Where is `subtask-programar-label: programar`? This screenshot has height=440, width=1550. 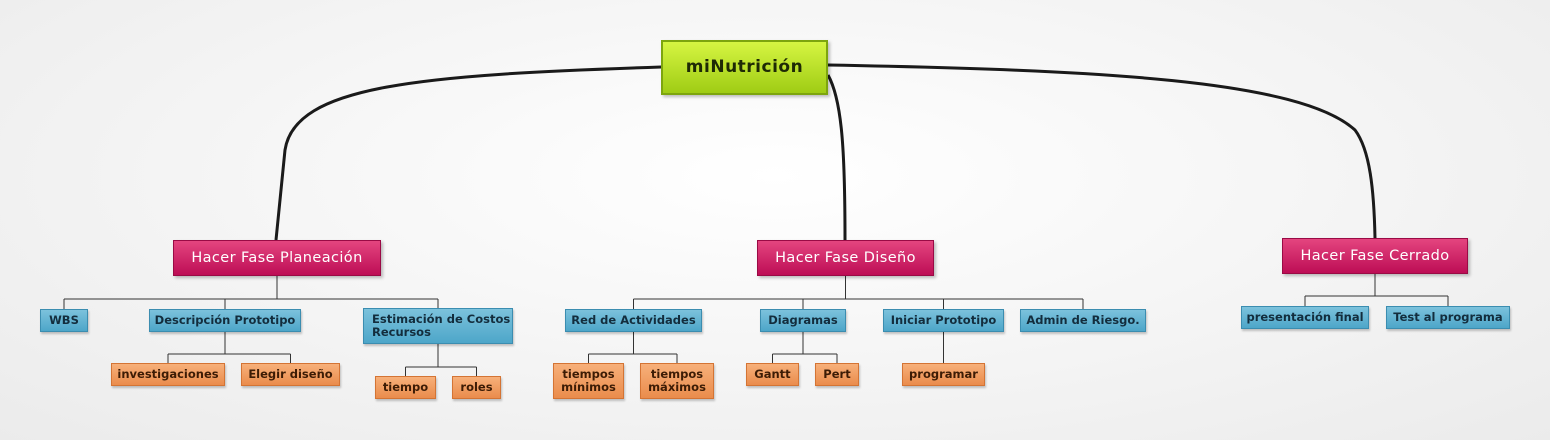
subtask-programar-label: programar is located at coordinates (943, 373).